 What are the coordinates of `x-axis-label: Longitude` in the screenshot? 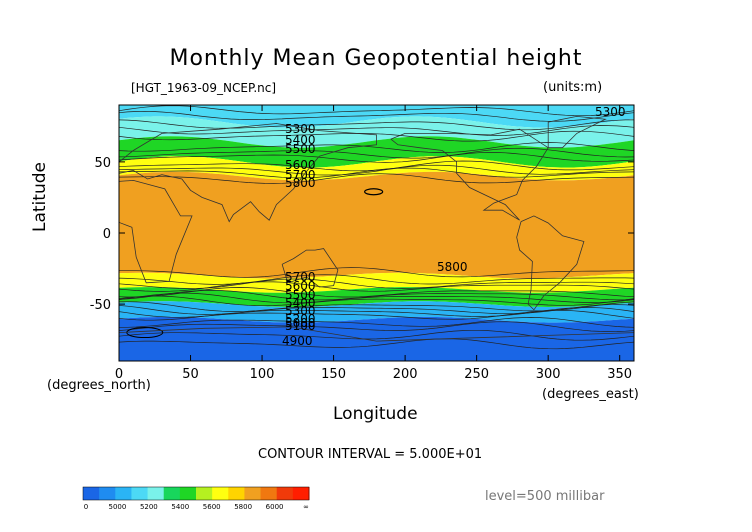 It's located at (375, 414).